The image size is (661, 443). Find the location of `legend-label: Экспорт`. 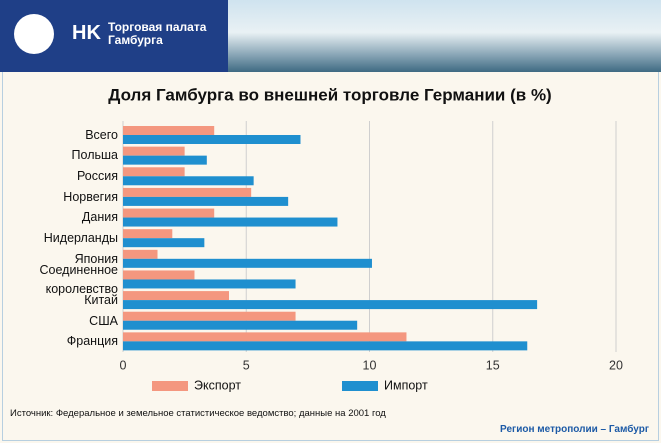

legend-label: Экспорт is located at coordinates (217, 385).